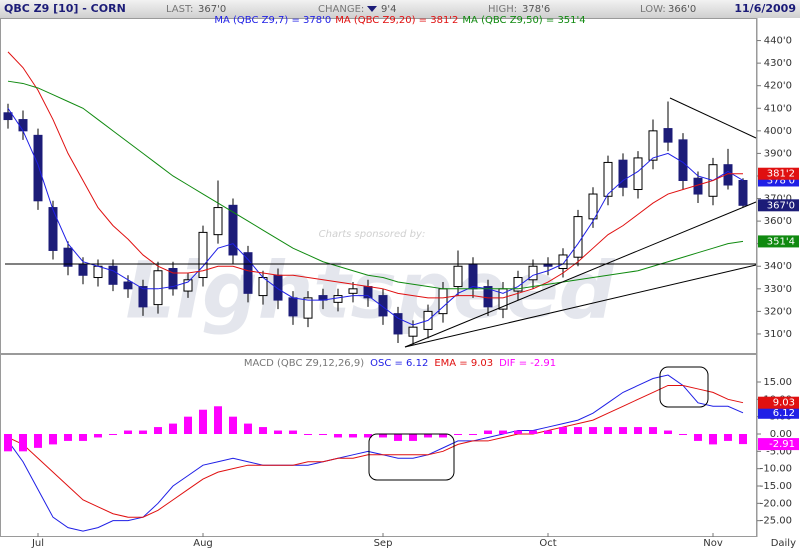 The image size is (800, 550). What do you see at coordinates (653, 9) in the screenshot?
I see `low-label: LOW:` at bounding box center [653, 9].